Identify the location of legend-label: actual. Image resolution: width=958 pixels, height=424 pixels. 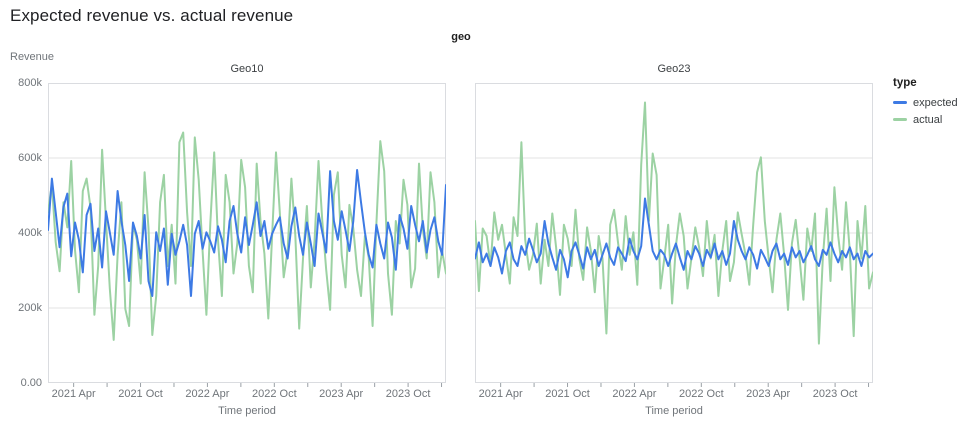
(928, 119).